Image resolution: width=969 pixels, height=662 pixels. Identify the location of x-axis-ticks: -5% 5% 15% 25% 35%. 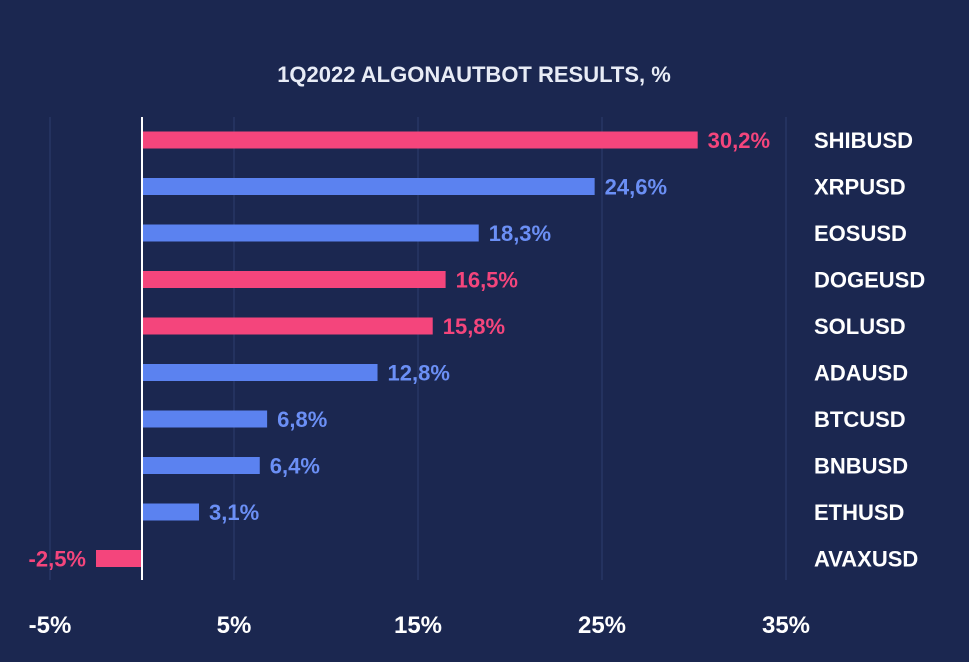
(419, 625).